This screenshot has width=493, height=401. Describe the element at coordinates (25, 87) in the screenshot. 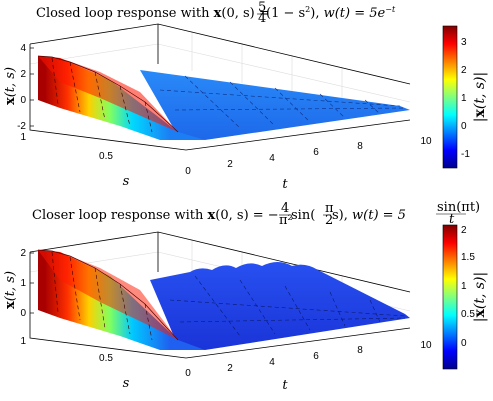

I see `chart-1-z-ticks: 4 2 0 -2` at that location.